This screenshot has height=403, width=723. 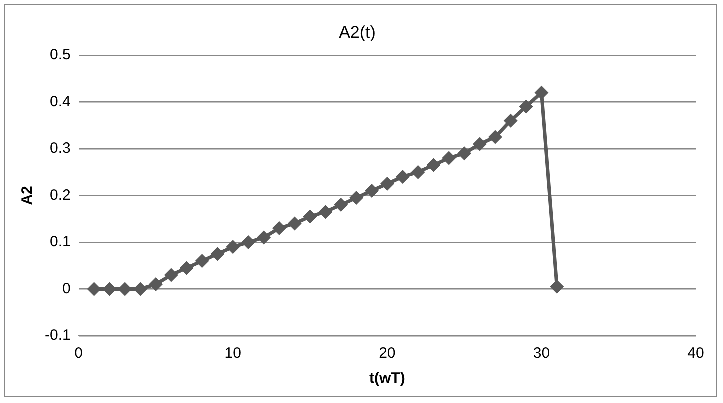 I want to click on x-tick-label: 30, so click(x=541, y=353).